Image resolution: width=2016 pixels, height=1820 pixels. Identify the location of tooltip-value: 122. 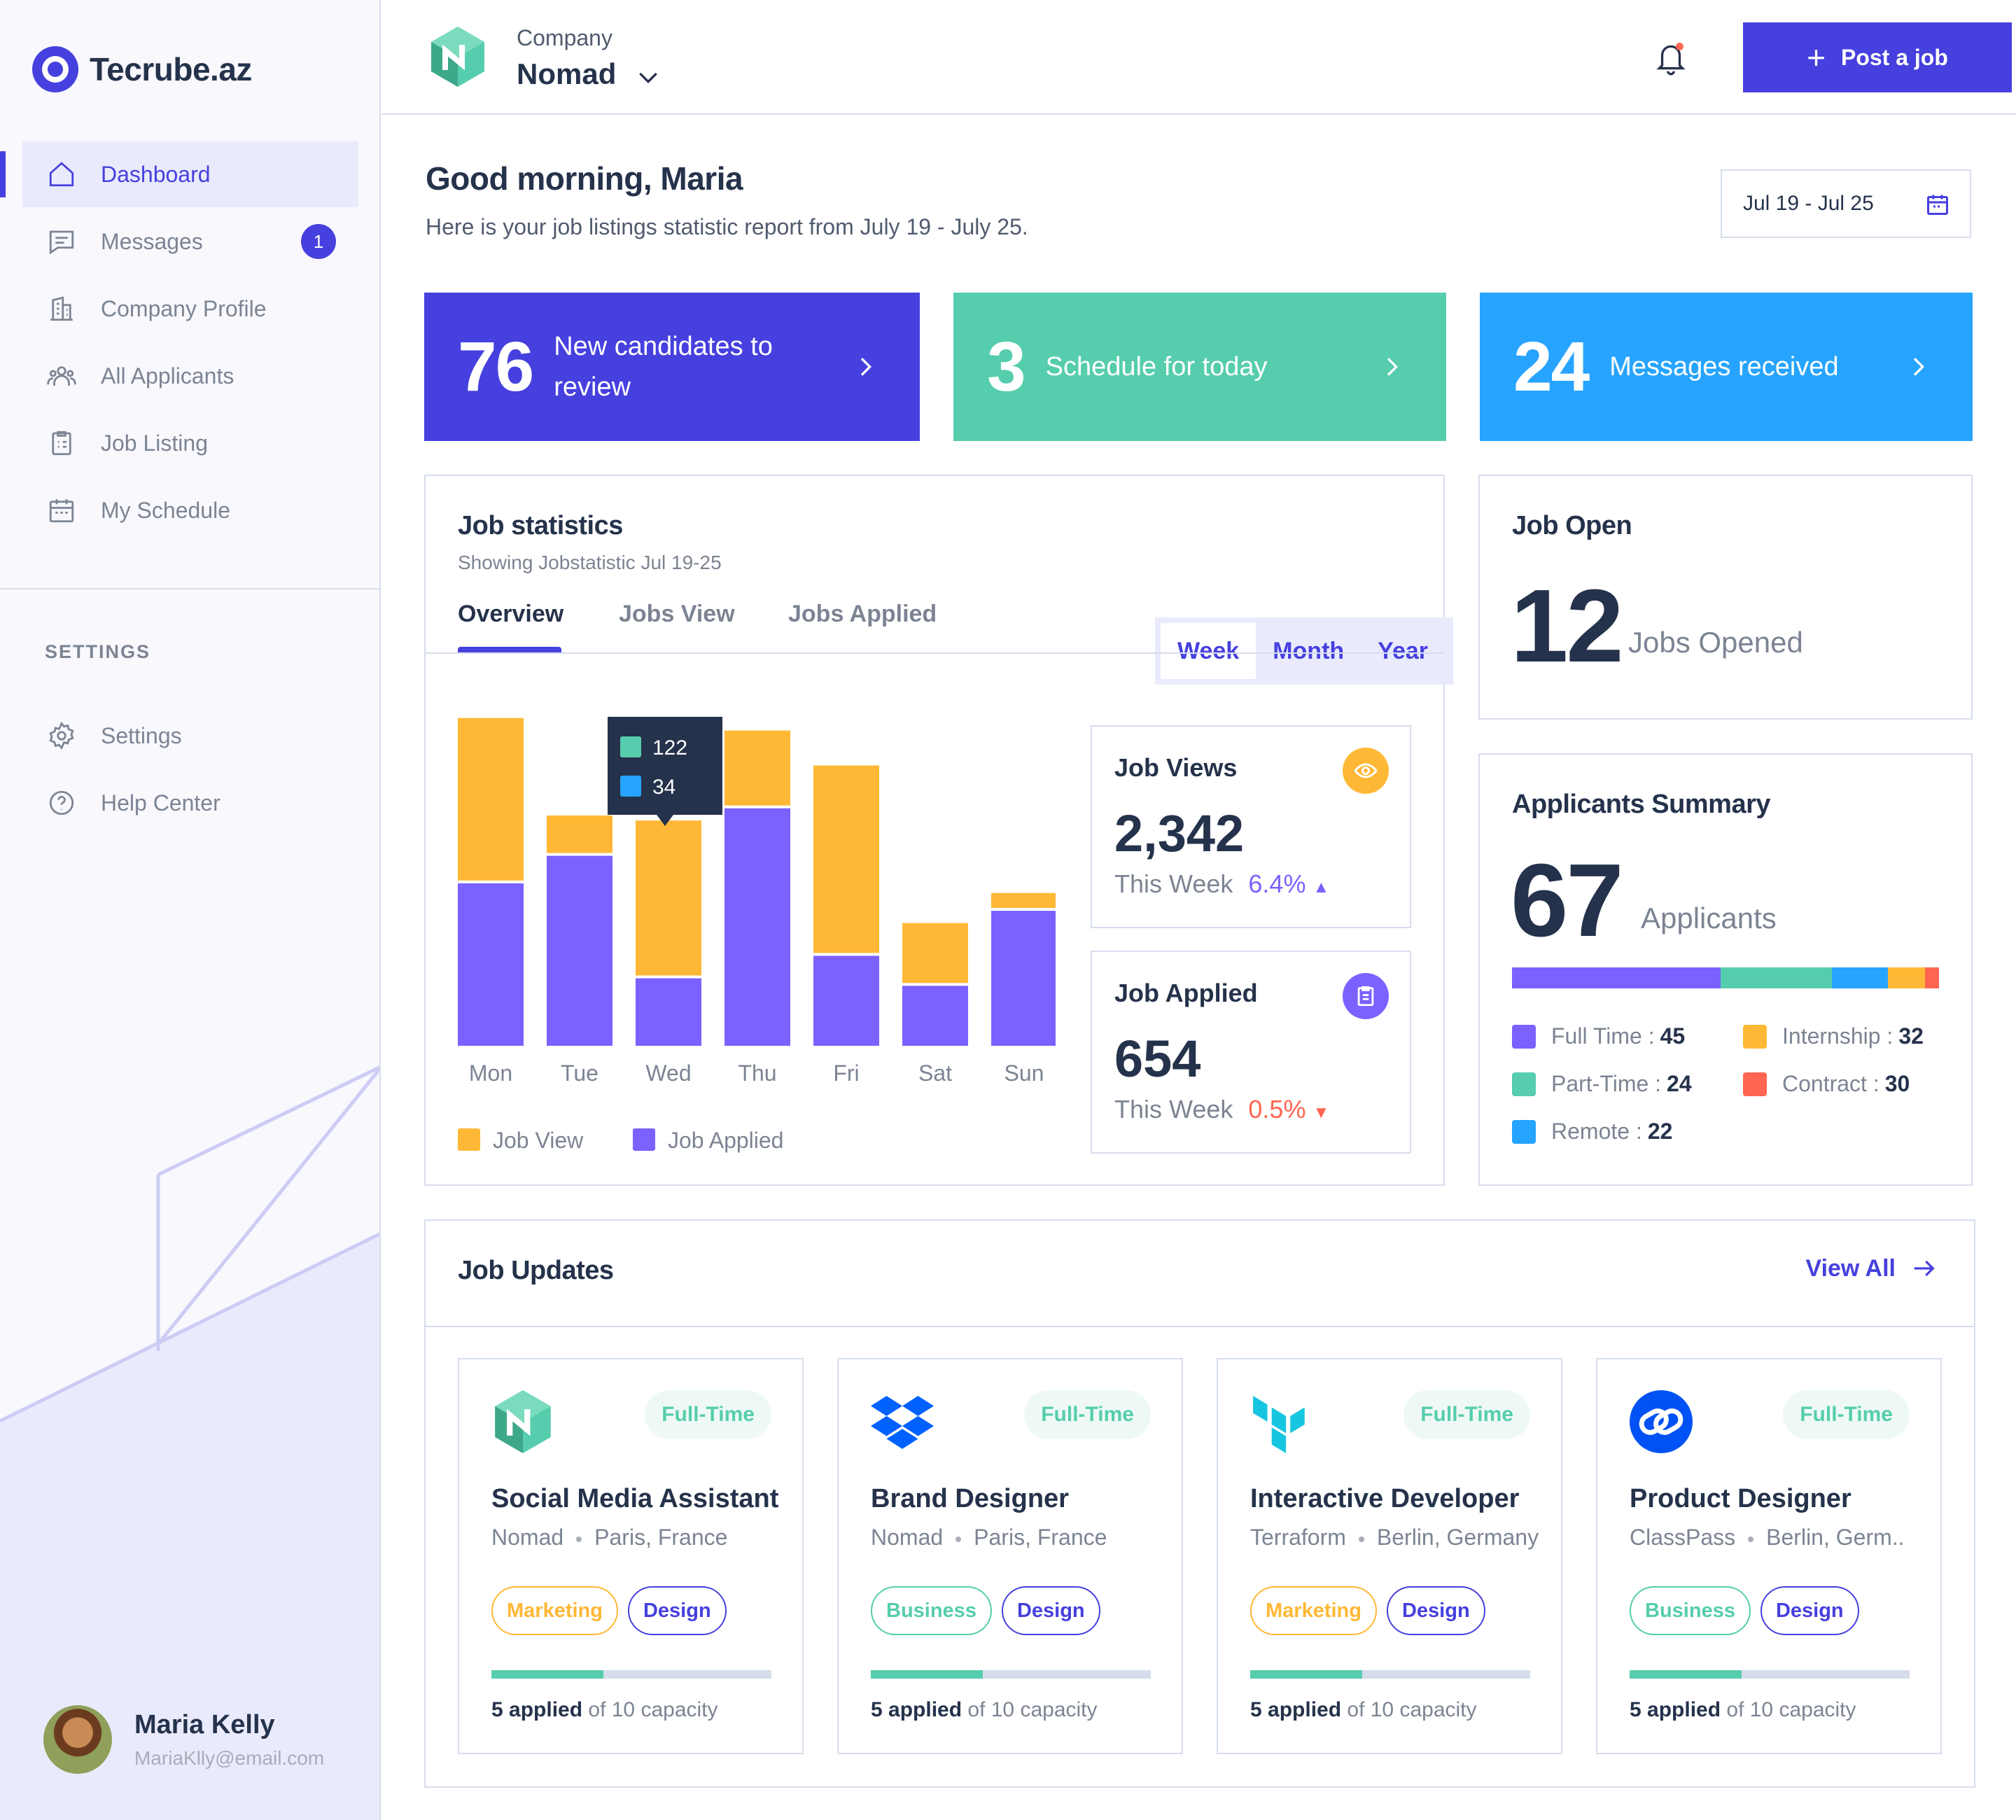
(669, 748).